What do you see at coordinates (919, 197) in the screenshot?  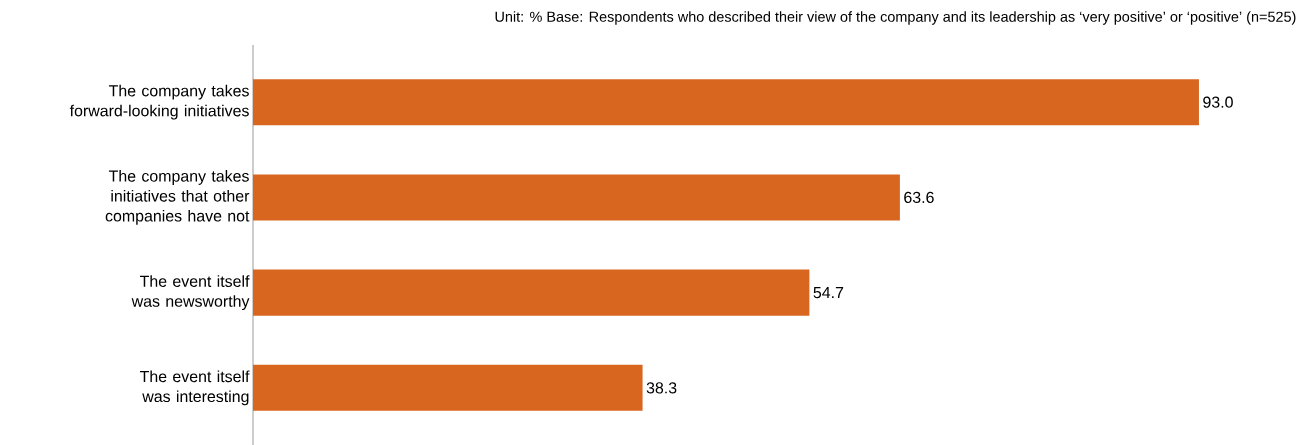 I see `data-label: 63.6` at bounding box center [919, 197].